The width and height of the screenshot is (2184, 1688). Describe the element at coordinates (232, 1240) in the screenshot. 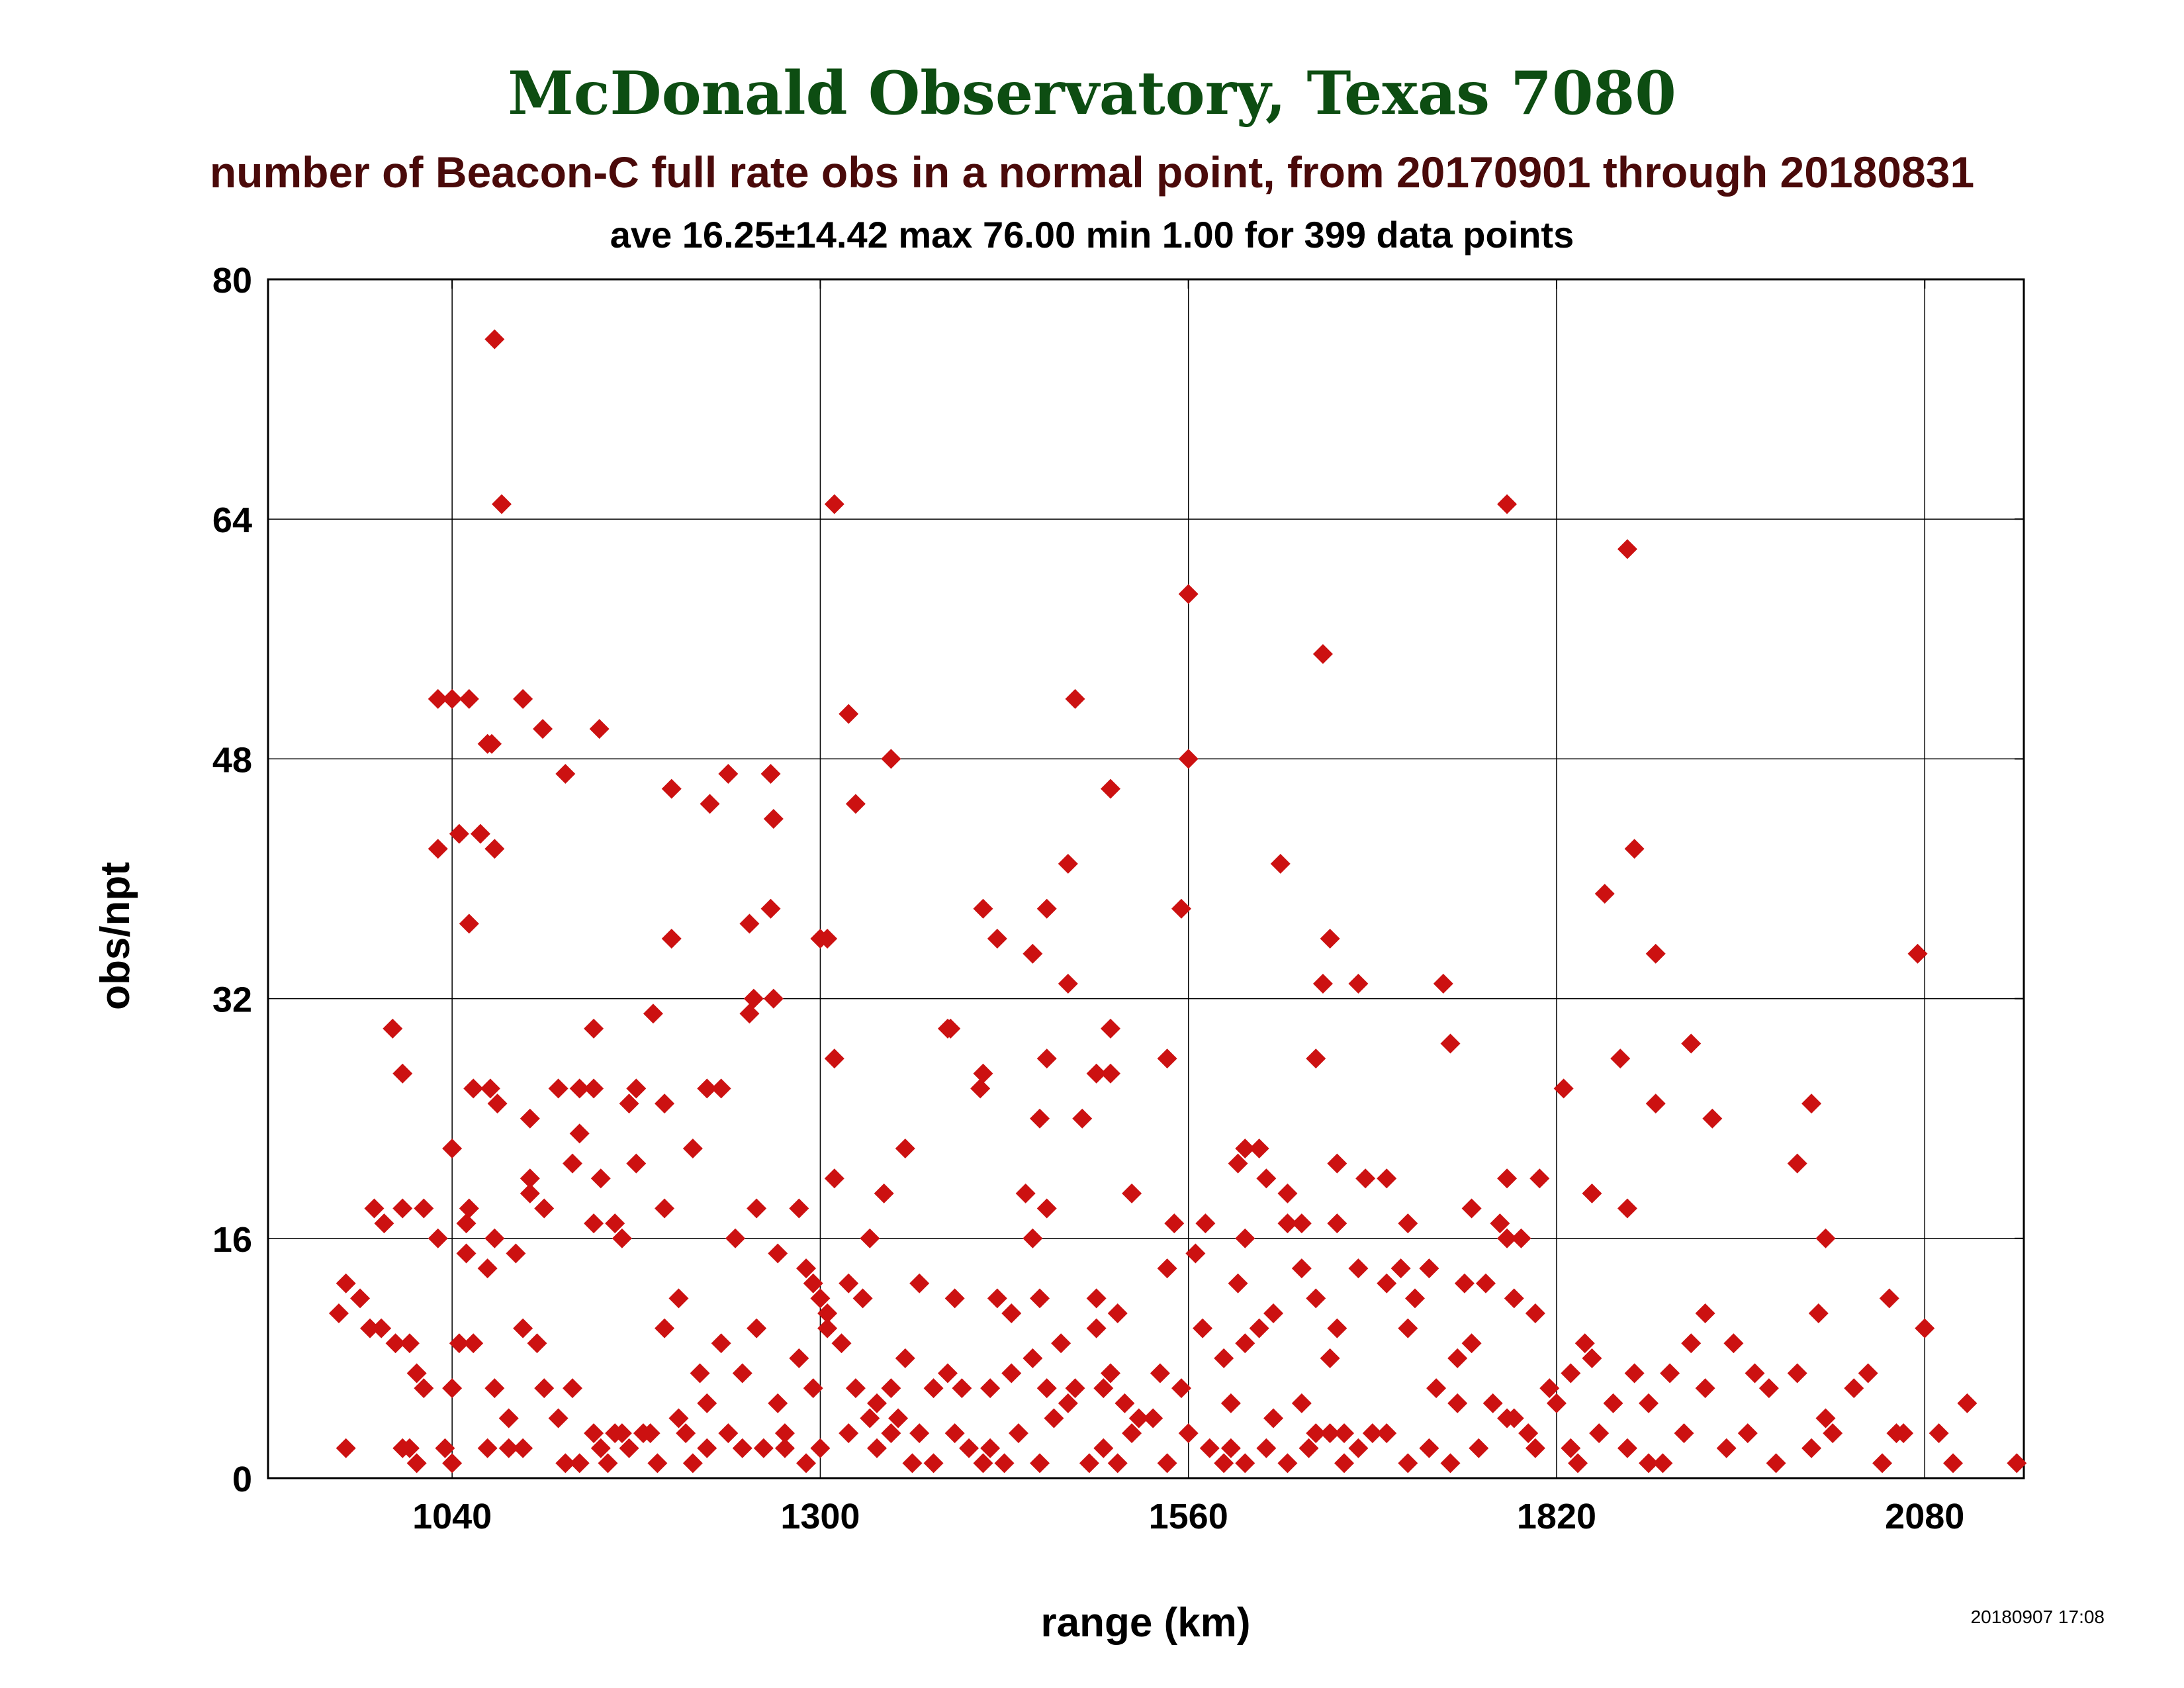

I see `y-tick-label: 16` at that location.